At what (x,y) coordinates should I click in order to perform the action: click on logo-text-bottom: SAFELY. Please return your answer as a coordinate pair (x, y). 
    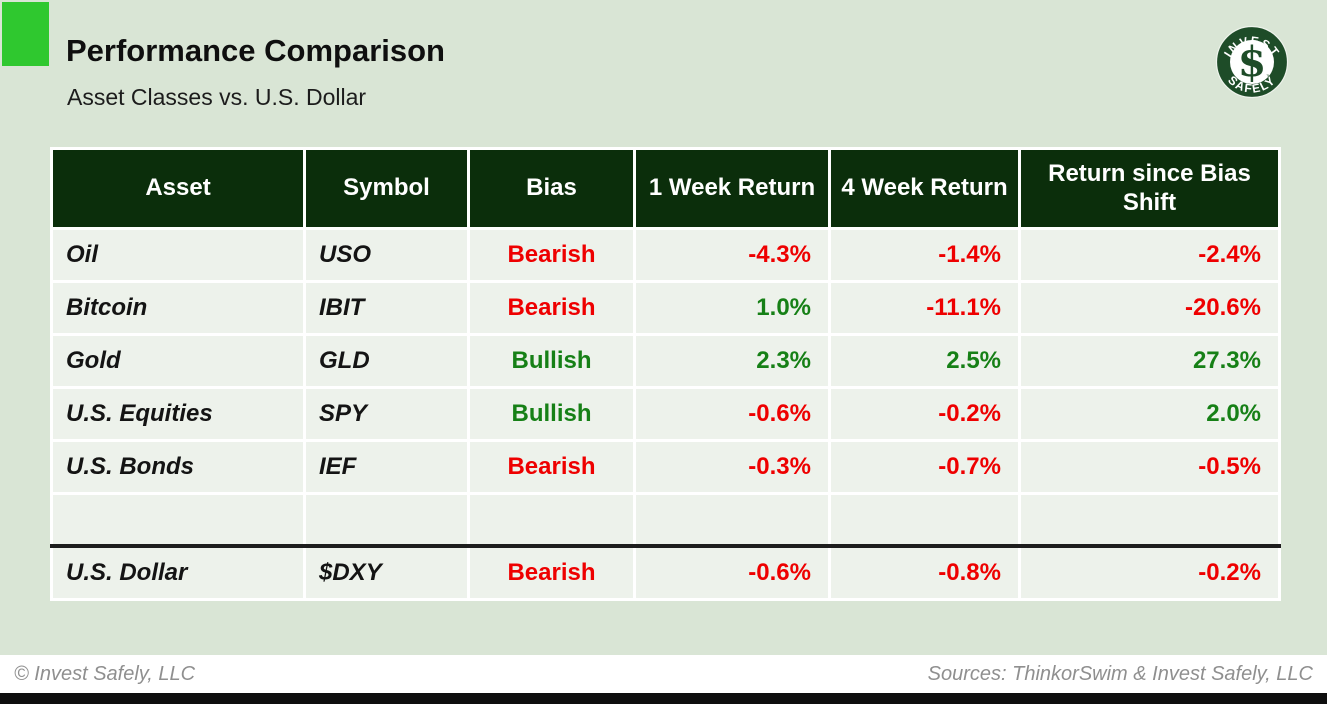
    Looking at the image, I should click on (1251, 84).